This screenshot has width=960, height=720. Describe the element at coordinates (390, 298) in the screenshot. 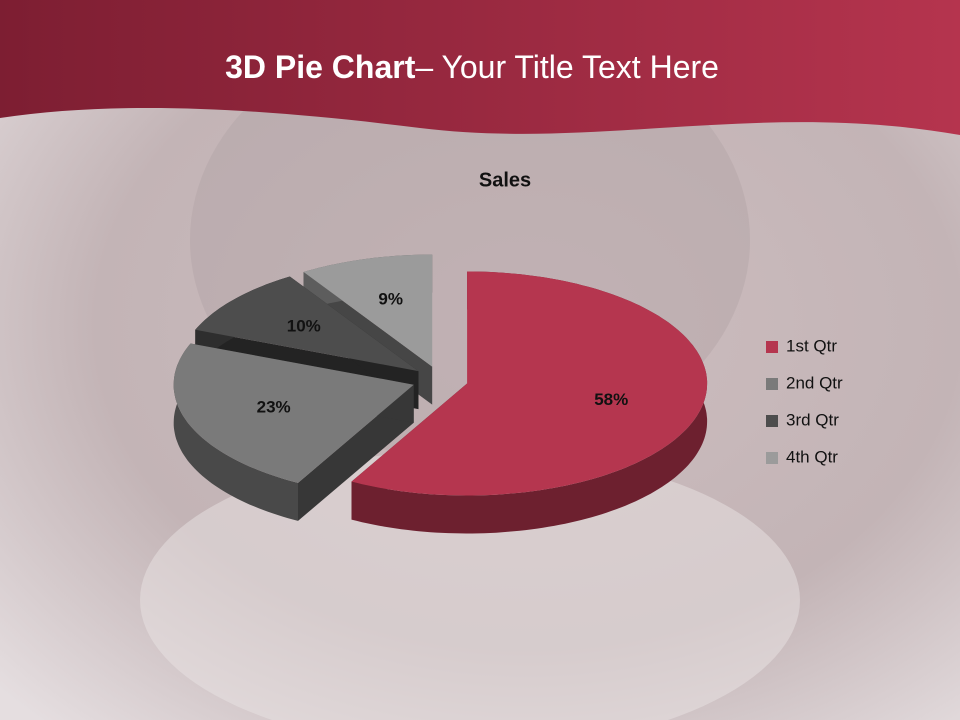

I see `data-label: 9%` at that location.